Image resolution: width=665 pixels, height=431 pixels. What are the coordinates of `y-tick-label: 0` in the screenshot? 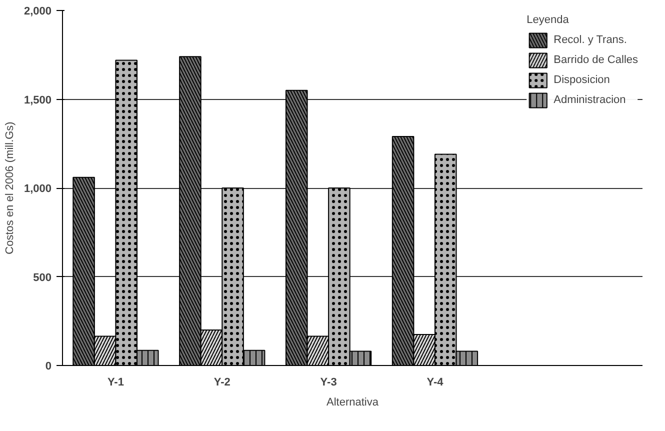 It's located at (48, 366).